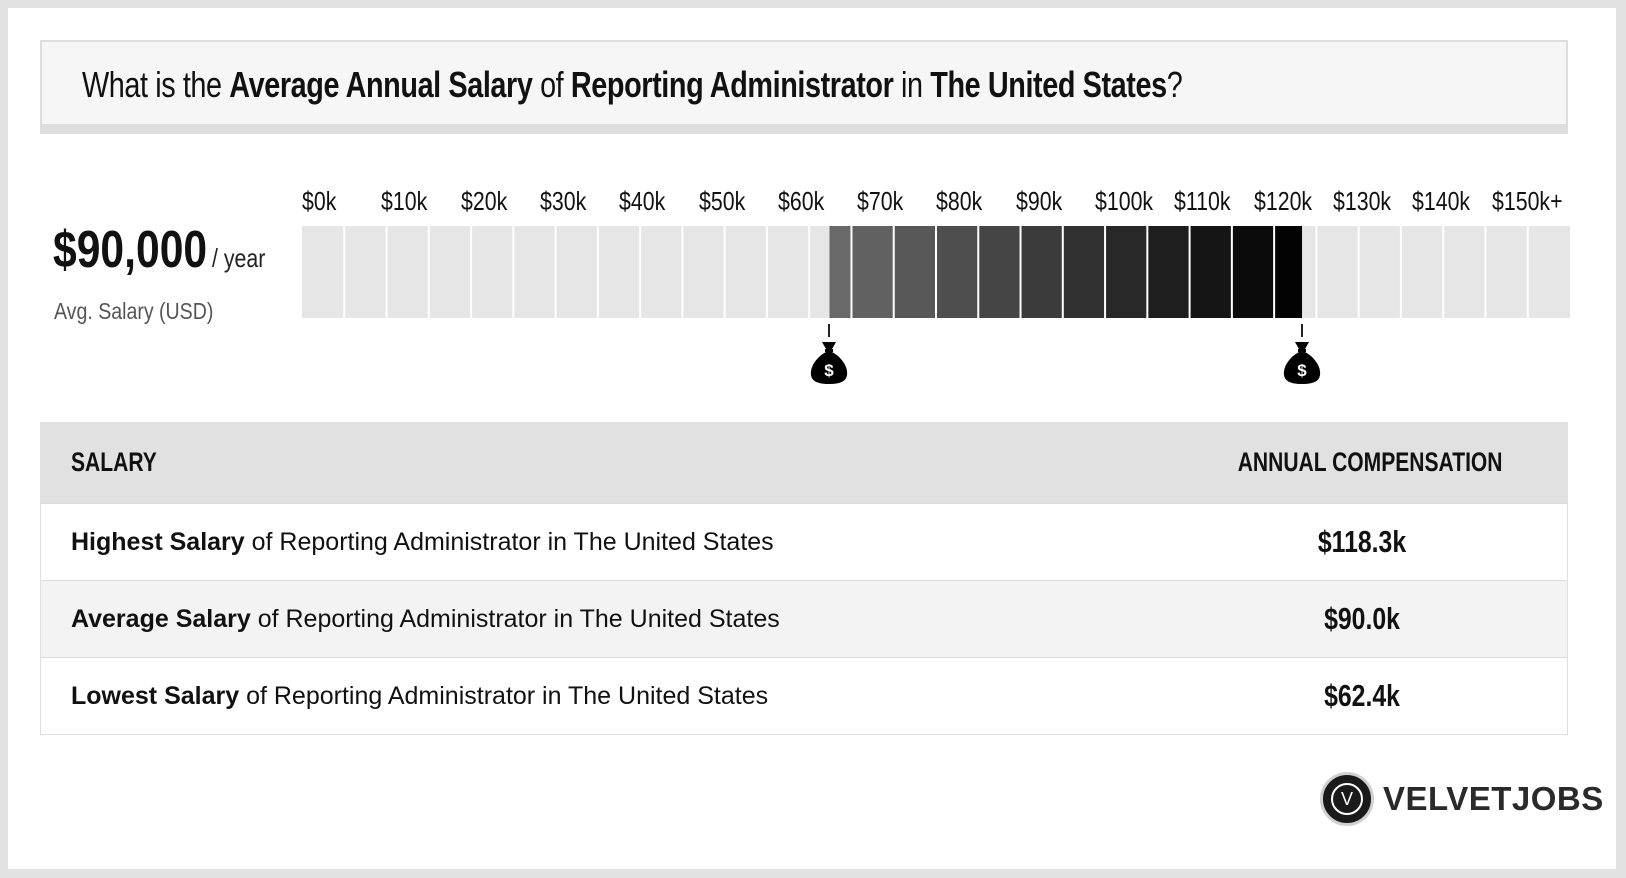 The width and height of the screenshot is (1626, 878). Describe the element at coordinates (1347, 799) in the screenshot. I see `logo-badge-icon: V` at that location.